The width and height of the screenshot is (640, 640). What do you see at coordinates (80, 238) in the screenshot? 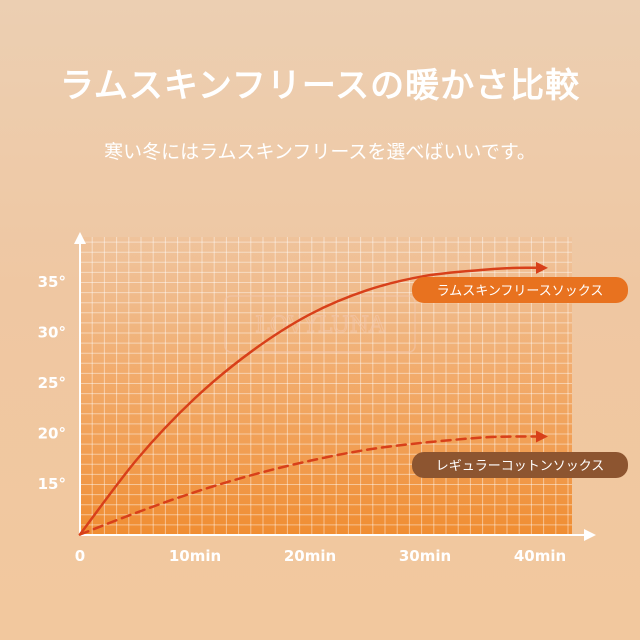
I see `y-axis-arrow` at bounding box center [80, 238].